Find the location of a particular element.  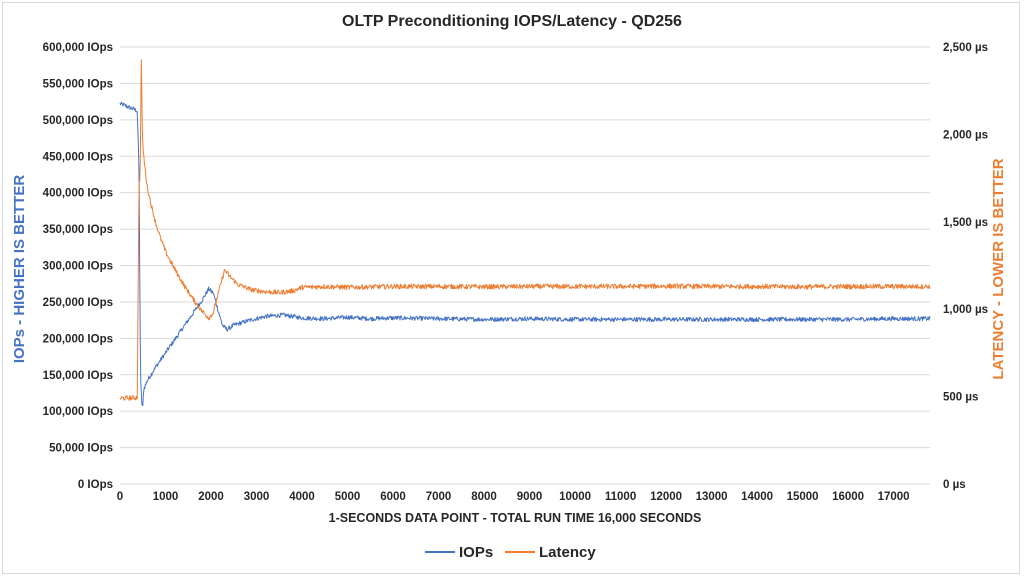

legend-label-latency: Latency is located at coordinates (567, 552).